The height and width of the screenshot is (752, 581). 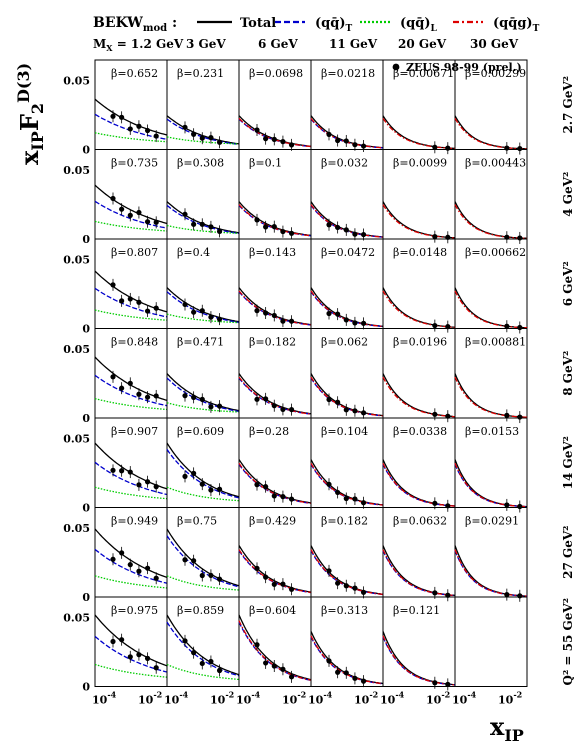 I want to click on panel-r6-c0: β=0.975, so click(x=131, y=641).